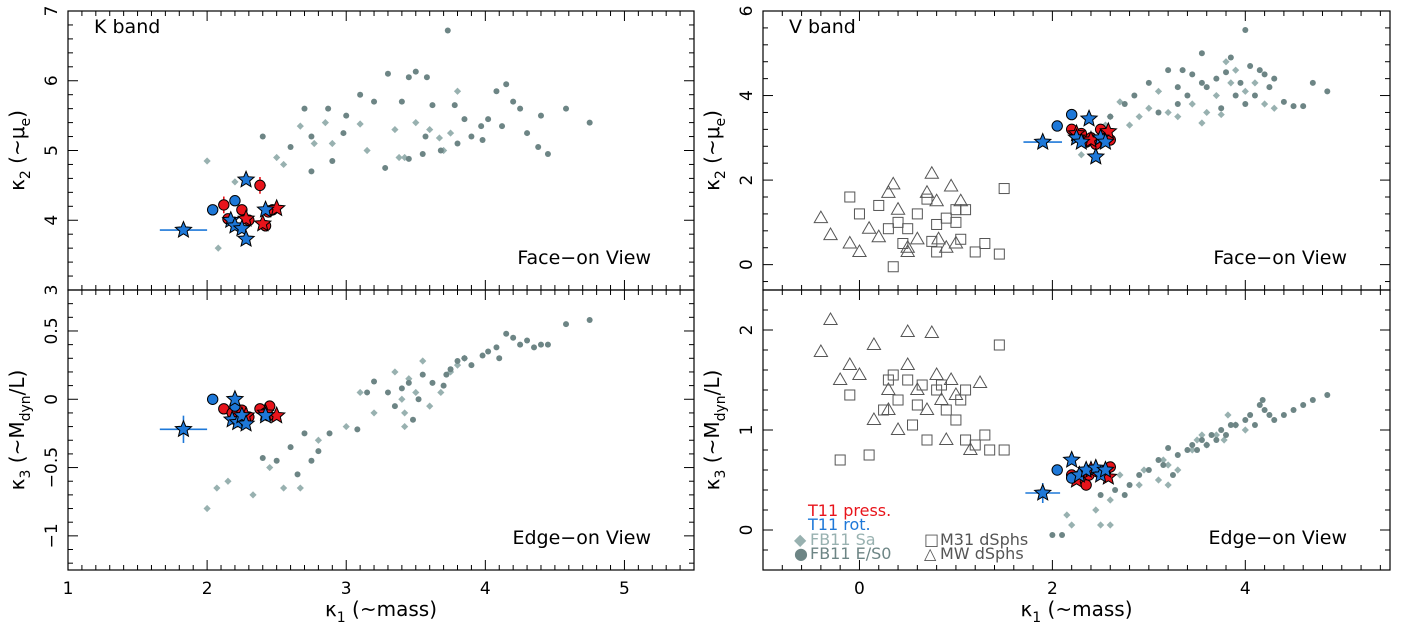 The image size is (1418, 625). Describe the element at coordinates (930, 553) in the screenshot. I see `mw-dsphs-legend-marker: △` at that location.